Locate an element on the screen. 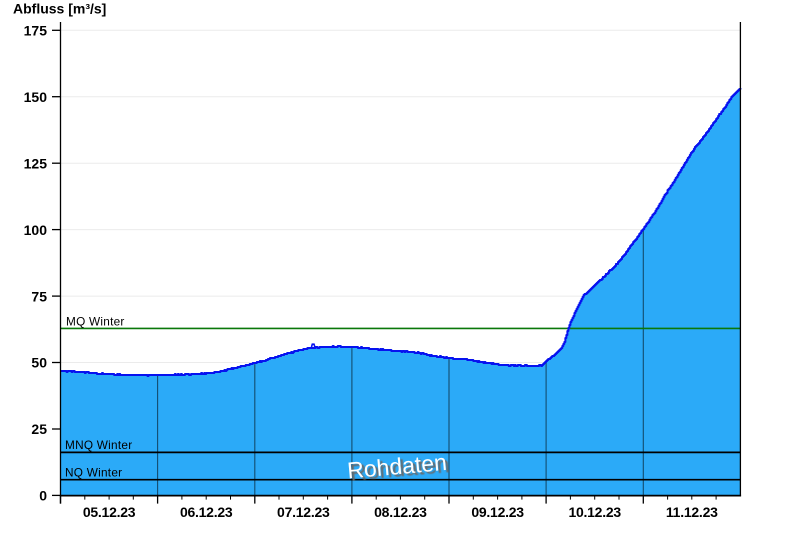 The width and height of the screenshot is (800, 550). svg-text: 11.12.23 is located at coordinates (692, 512).